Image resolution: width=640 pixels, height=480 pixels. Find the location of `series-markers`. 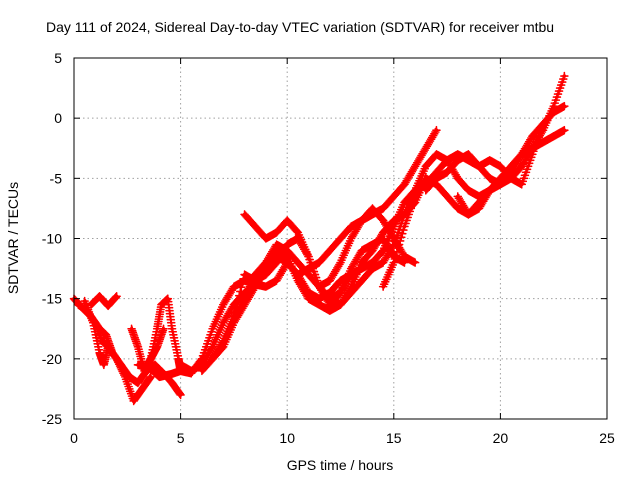

series-markers is located at coordinates (319, 269).